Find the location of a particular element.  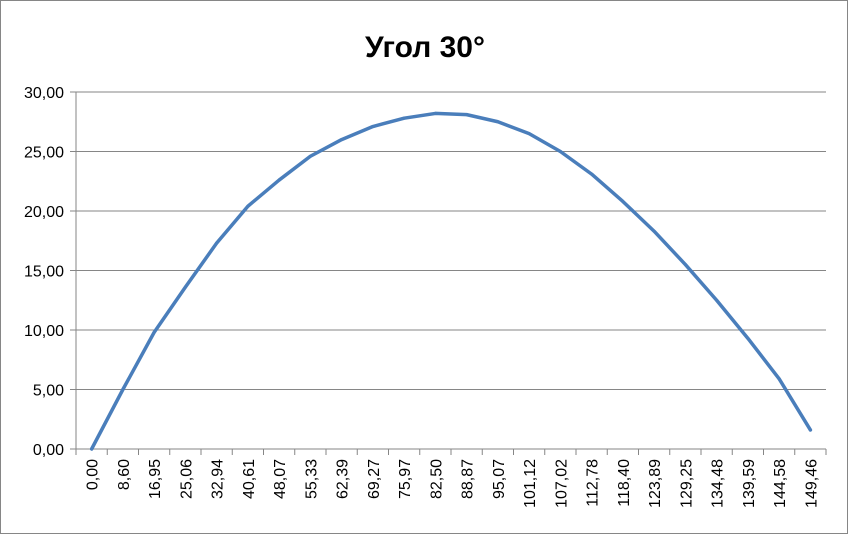

x-tick-label: 107,02 is located at coordinates (561, 483).